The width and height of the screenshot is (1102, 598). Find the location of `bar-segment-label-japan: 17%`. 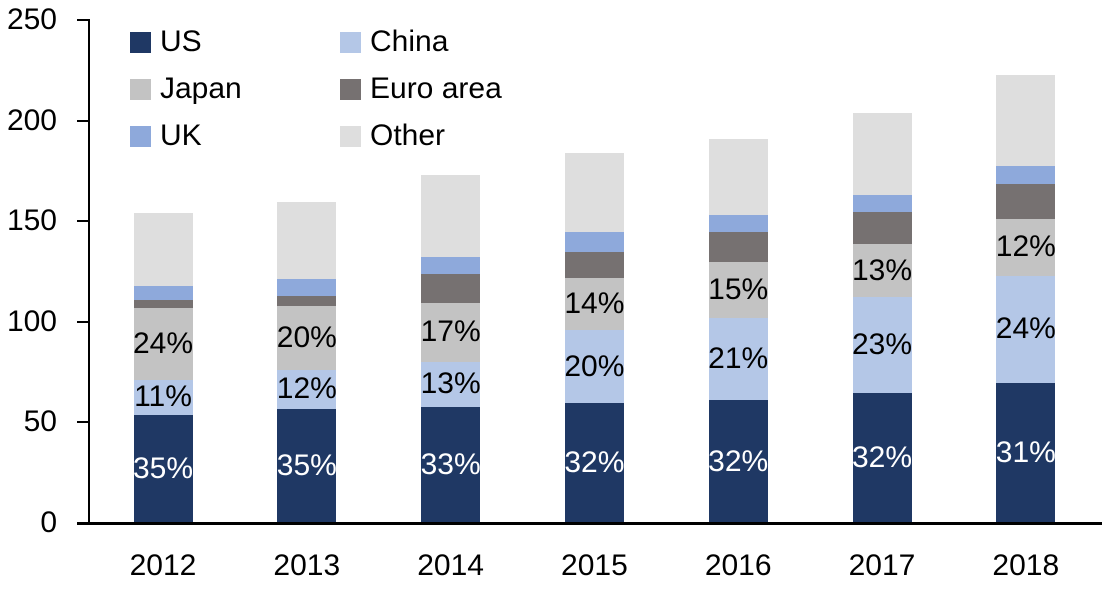

bar-segment-label-japan: 17% is located at coordinates (450, 332).